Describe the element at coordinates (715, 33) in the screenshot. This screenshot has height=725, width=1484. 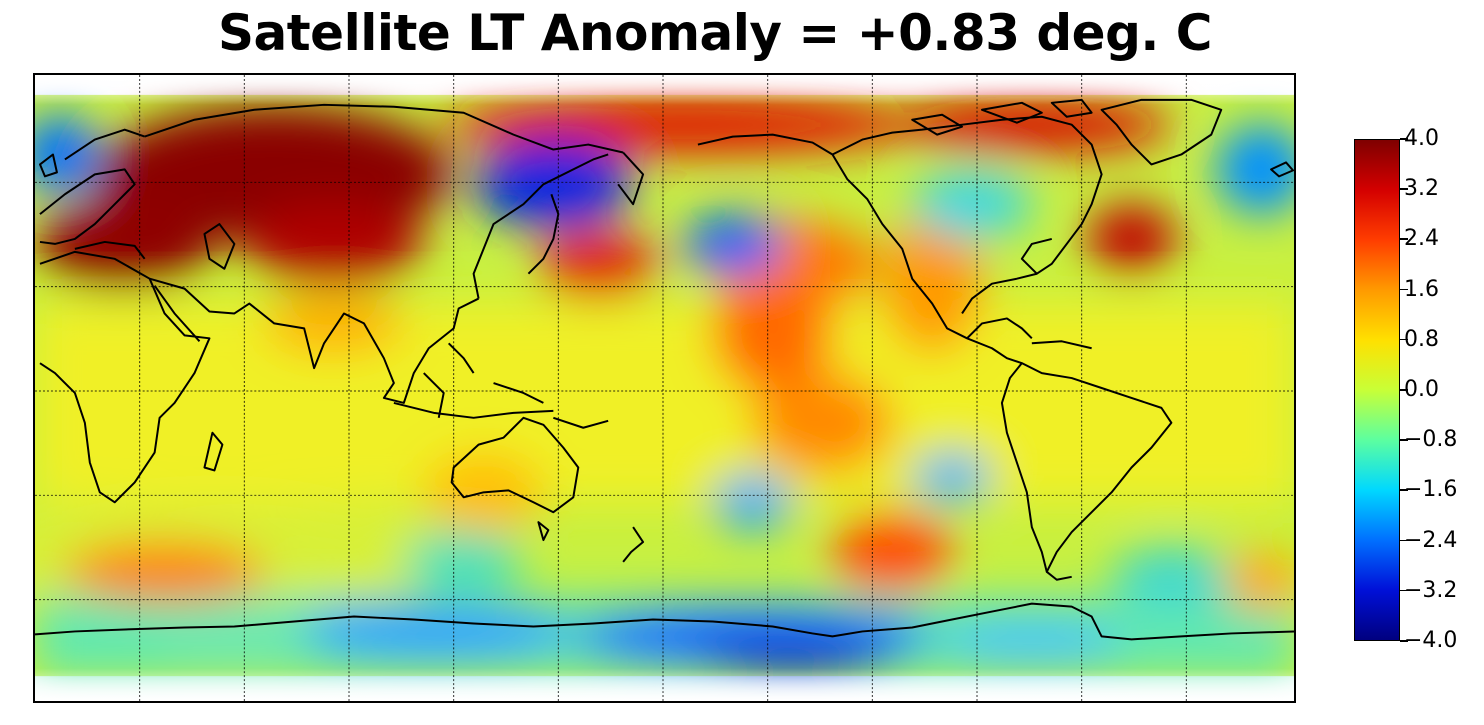
I see `map-title: Satellite LT Anomaly = +0.83 deg. C` at that location.